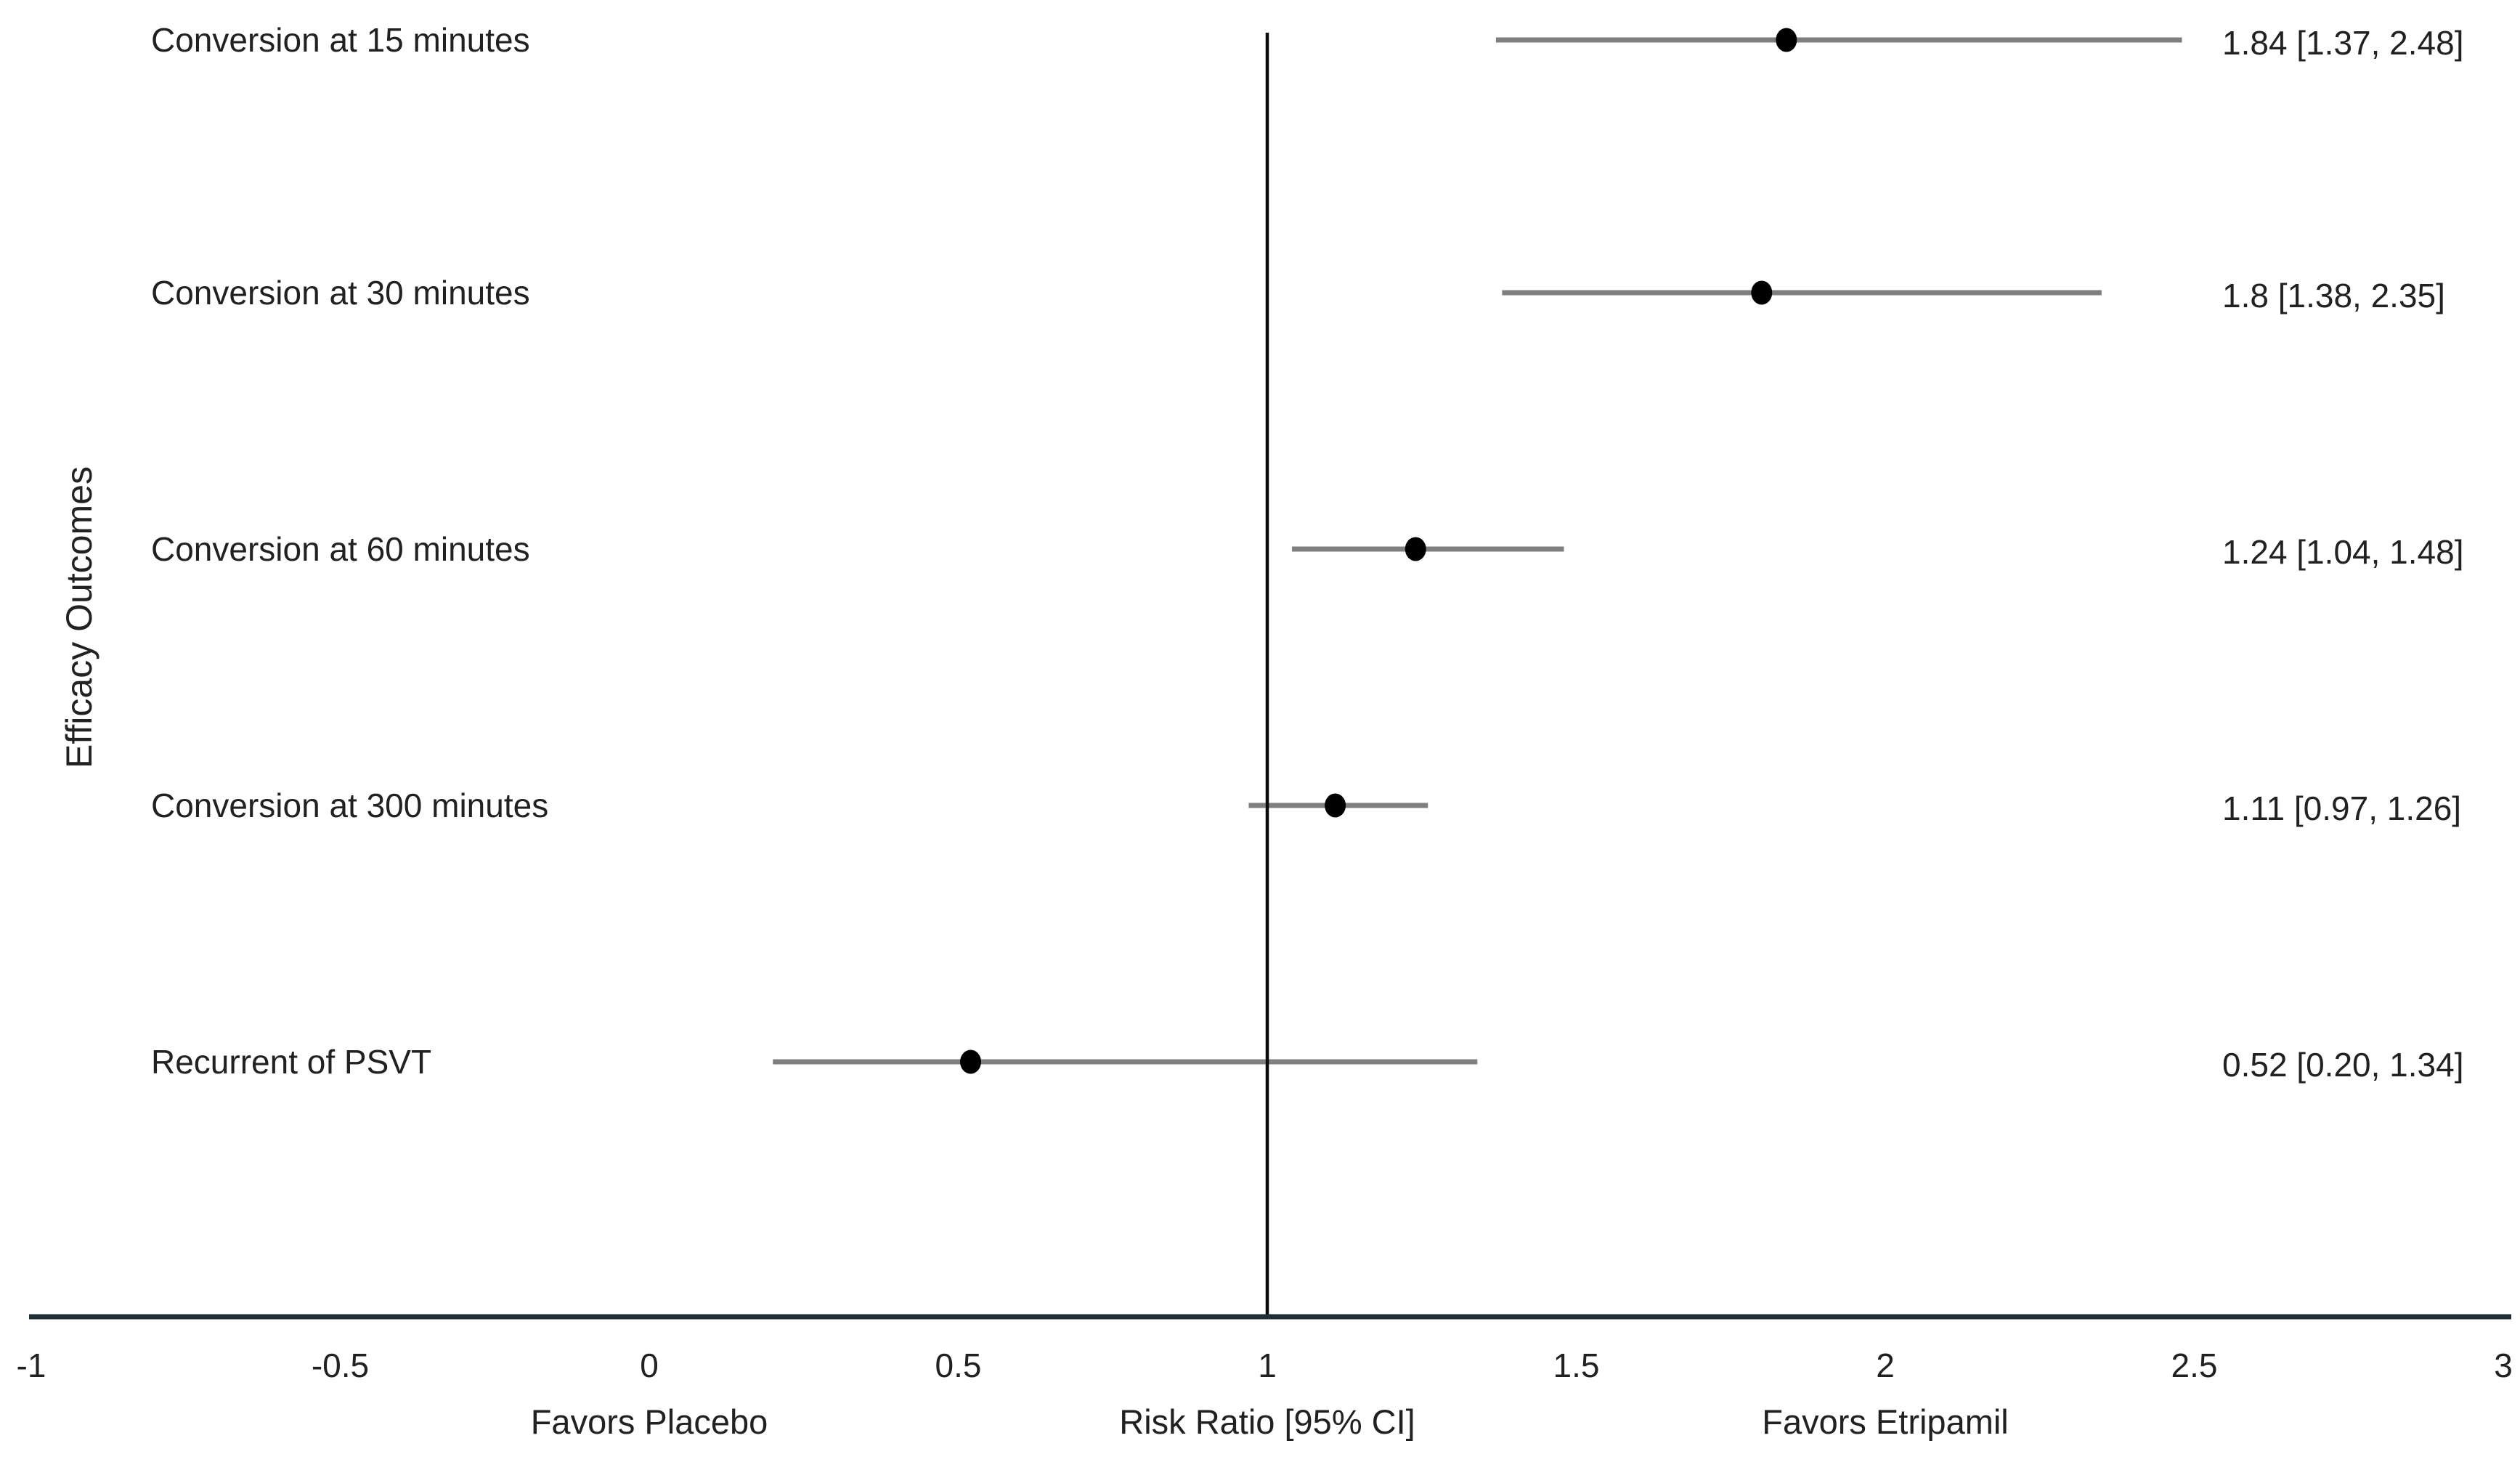 This screenshot has height=1462, width=2520. I want to click on favors-etripamil-label: Favors Etripamil, so click(1885, 1422).